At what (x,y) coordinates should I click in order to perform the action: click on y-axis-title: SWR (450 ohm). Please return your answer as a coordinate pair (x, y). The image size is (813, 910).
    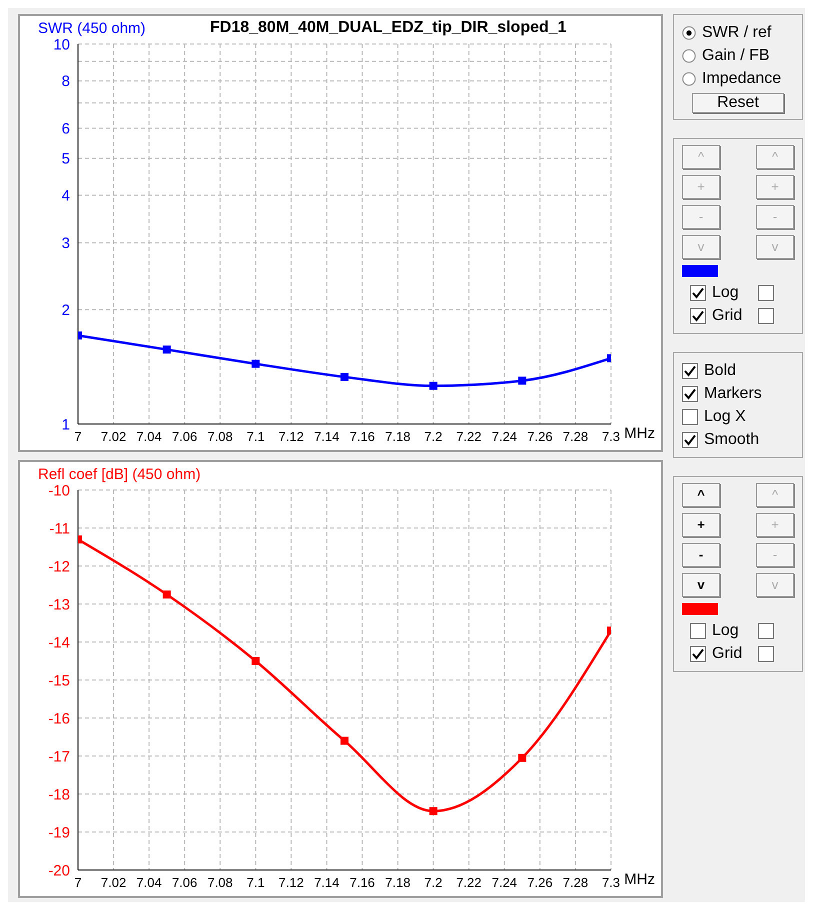
    Looking at the image, I should click on (92, 28).